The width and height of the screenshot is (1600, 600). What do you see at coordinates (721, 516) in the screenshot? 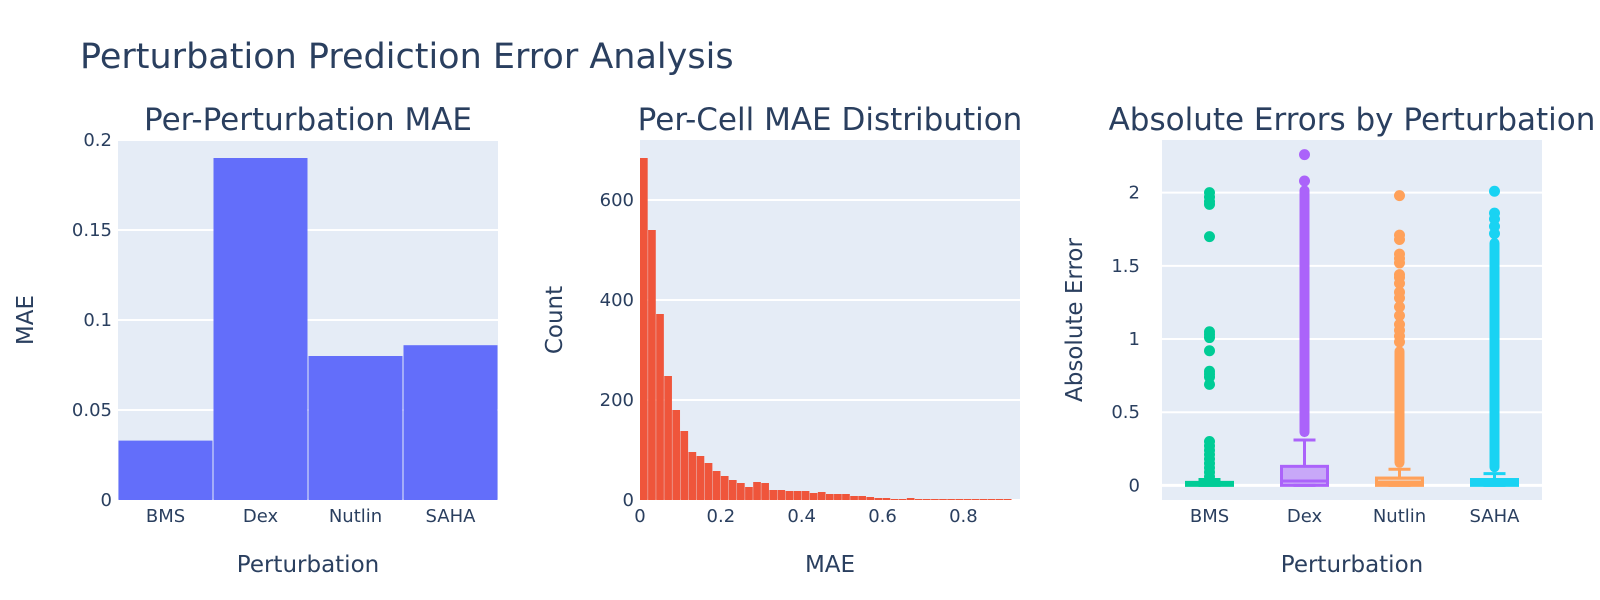
I see `x-tick-label: 0.2` at bounding box center [721, 516].